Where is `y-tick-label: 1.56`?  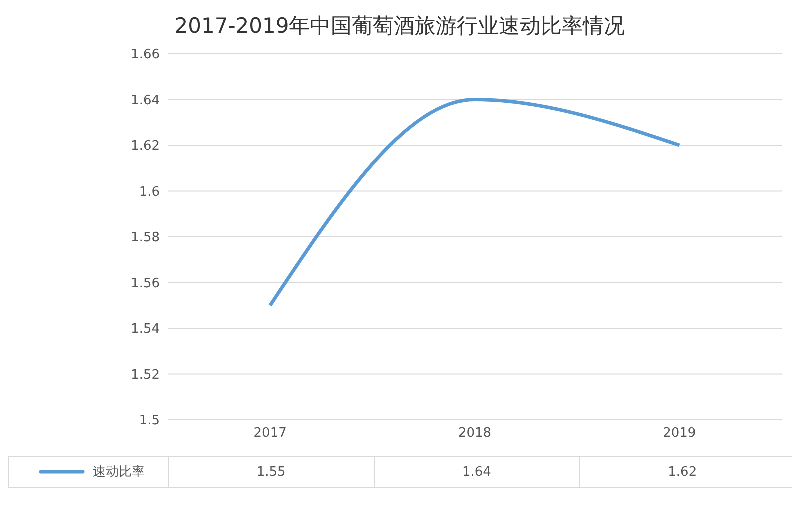 y-tick-label: 1.56 is located at coordinates (145, 284).